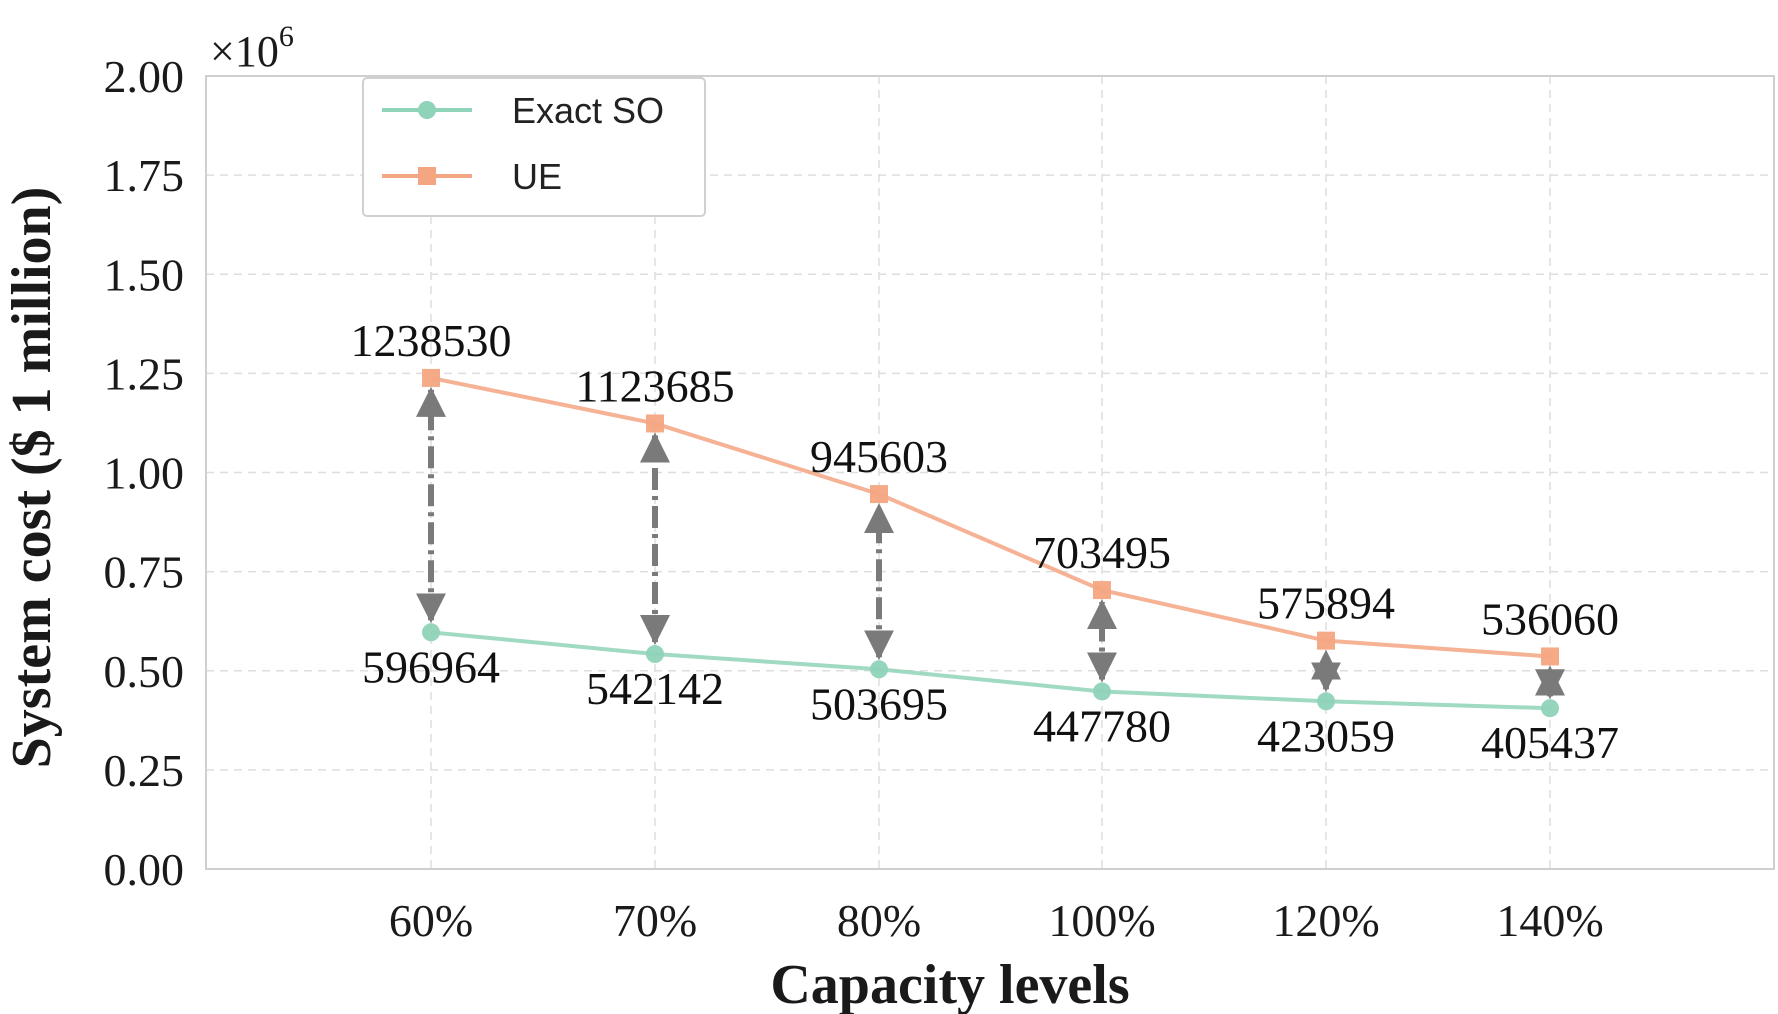 The height and width of the screenshot is (1014, 1778). What do you see at coordinates (244, 51) in the screenshot?
I see `y-multiplier-base: ×10` at bounding box center [244, 51].